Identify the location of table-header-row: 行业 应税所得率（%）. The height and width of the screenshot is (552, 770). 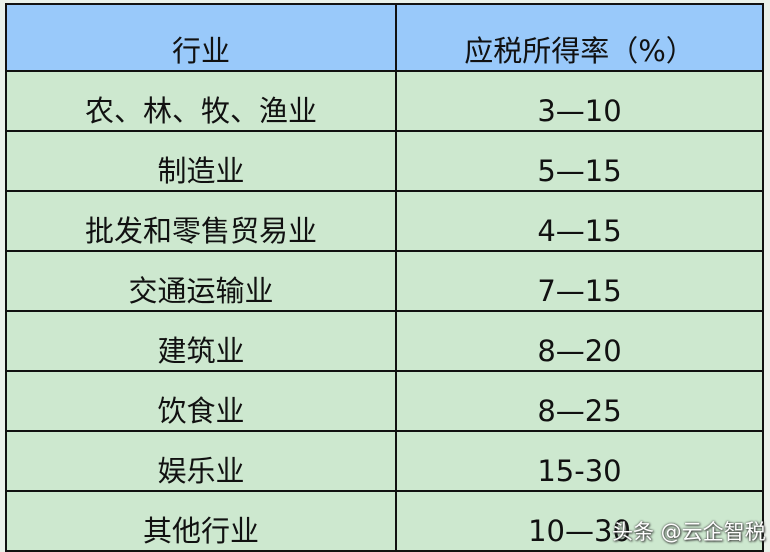
(384, 37).